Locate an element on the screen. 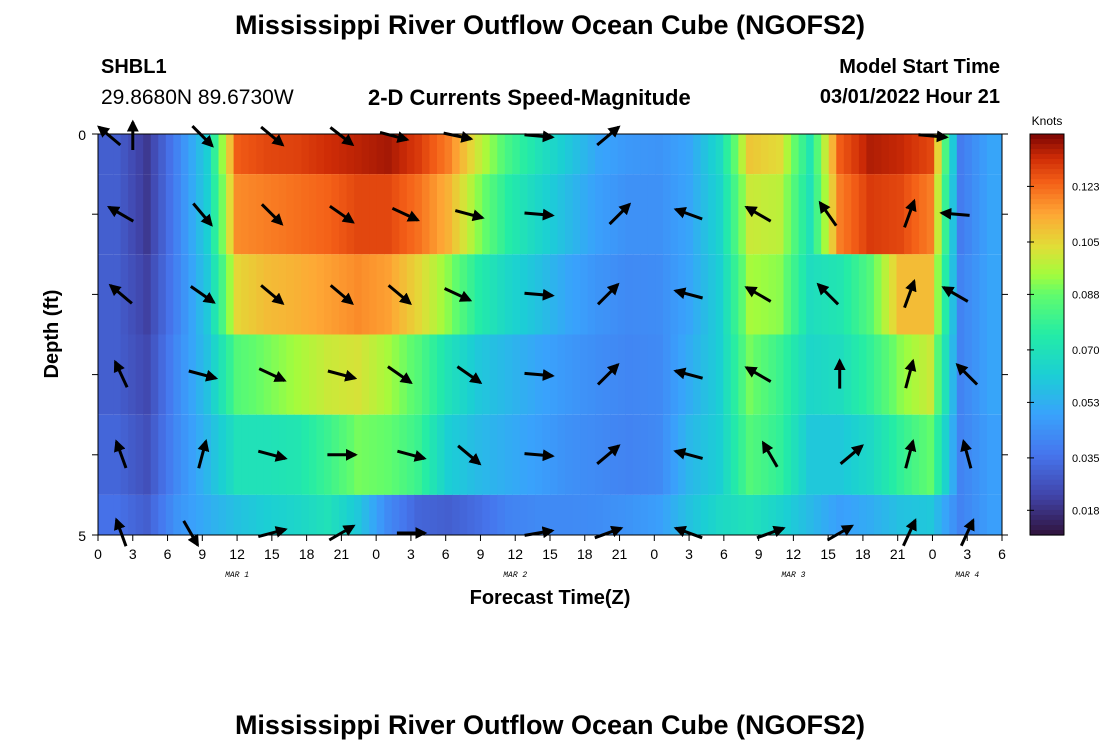 The width and height of the screenshot is (1100, 750). x-tick-label: 3 is located at coordinates (133, 554).